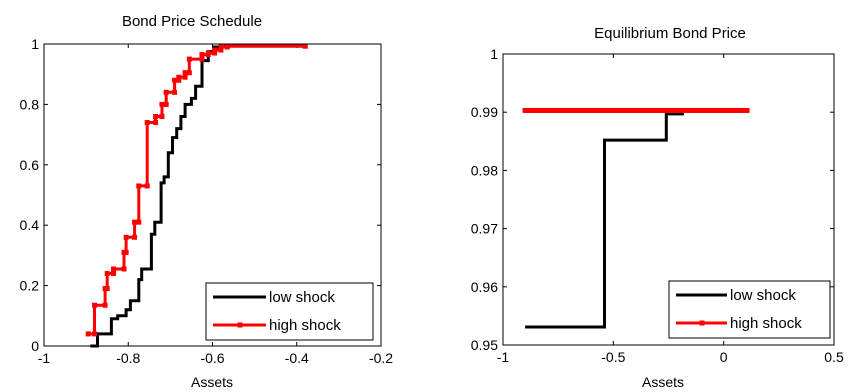  What do you see at coordinates (670, 33) in the screenshot?
I see `chart-title: Equilibrium Bond Price` at bounding box center [670, 33].